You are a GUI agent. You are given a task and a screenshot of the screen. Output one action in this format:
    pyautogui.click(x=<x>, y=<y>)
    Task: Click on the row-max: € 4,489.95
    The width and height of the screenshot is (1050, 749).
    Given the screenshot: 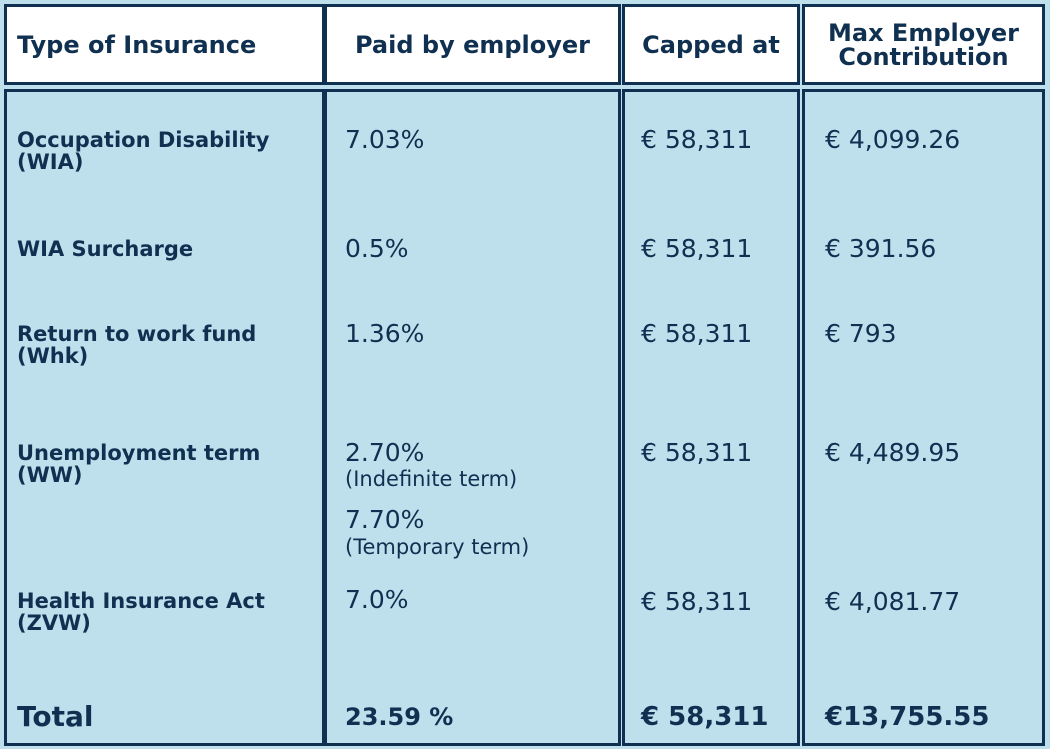 What is the action you would take?
    pyautogui.click(x=893, y=452)
    